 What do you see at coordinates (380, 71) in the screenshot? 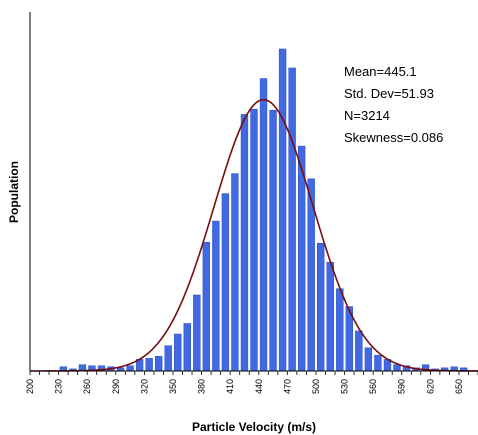
I see `stat-mean: Mean=445.1` at bounding box center [380, 71].